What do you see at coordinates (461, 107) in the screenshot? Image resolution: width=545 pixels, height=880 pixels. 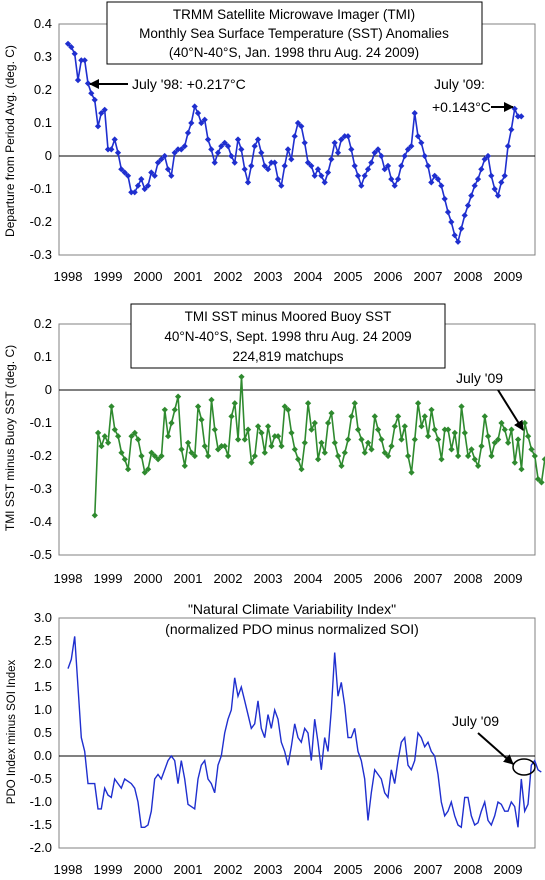 I see `annotation-label: +0.143°C` at bounding box center [461, 107].